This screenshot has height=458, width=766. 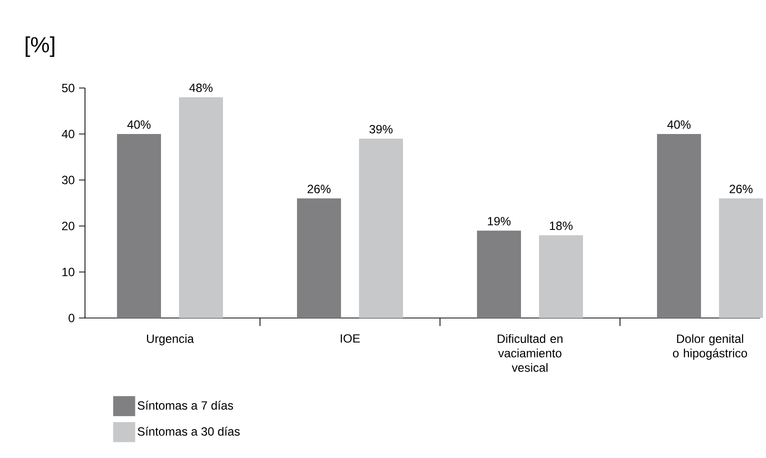 What do you see at coordinates (350, 338) in the screenshot?
I see `x-tick-label: IOE` at bounding box center [350, 338].